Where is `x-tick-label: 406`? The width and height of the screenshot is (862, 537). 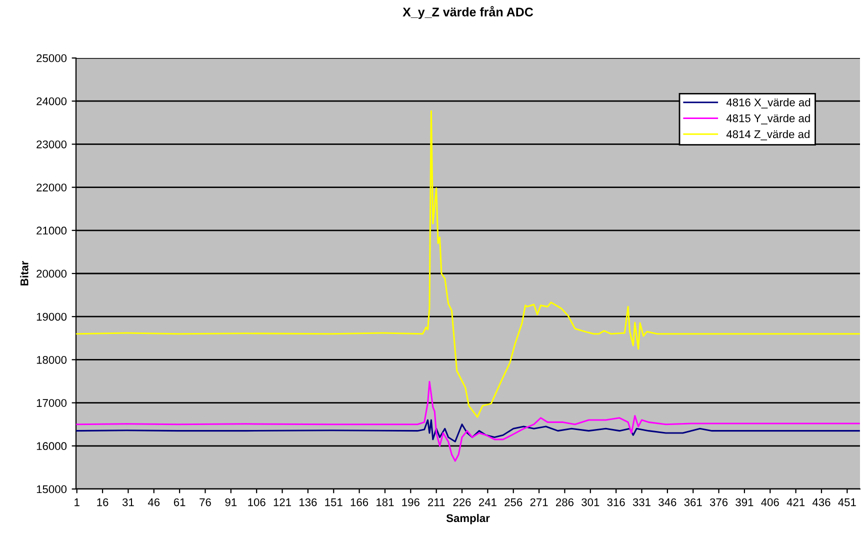
x-tick-label: 406 is located at coordinates (770, 502).